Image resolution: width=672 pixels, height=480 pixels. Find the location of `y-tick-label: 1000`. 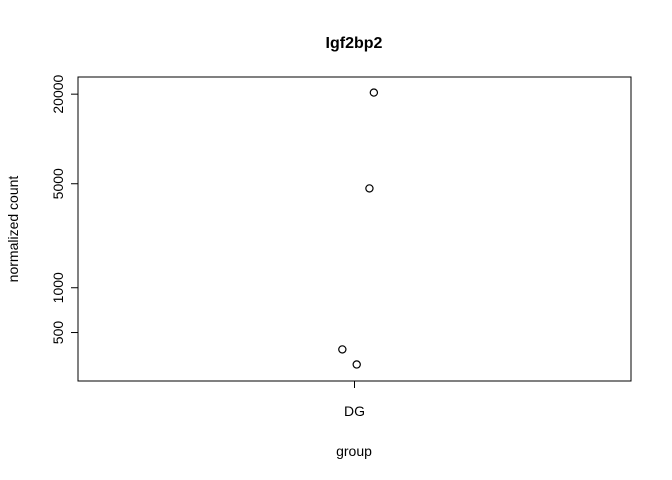

y-tick-label: 1000 is located at coordinates (58, 287).